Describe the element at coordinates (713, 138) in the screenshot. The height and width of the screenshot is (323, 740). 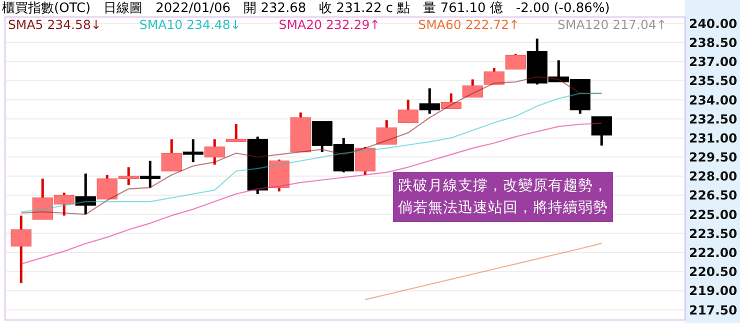
I see `ytick: 231.00` at that location.